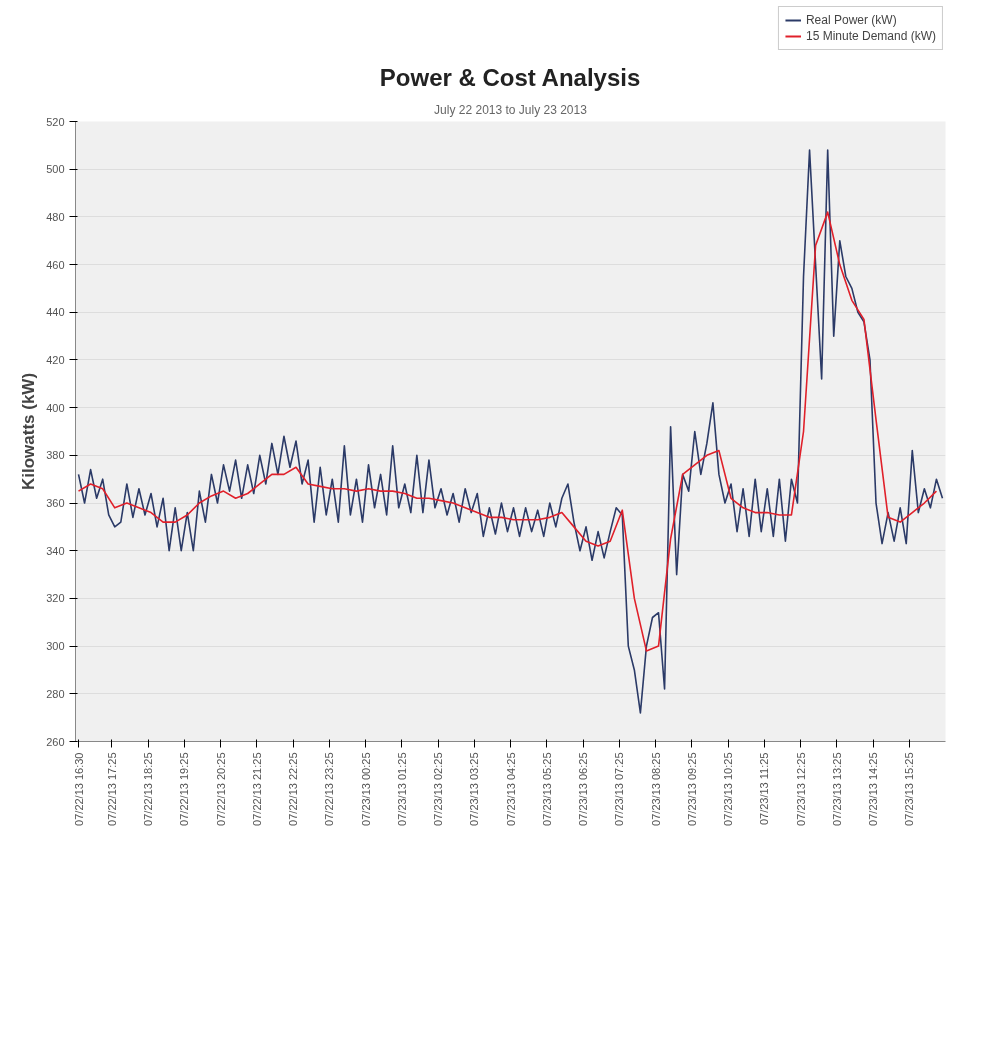  I want to click on y-tick-label: 420, so click(55, 359).